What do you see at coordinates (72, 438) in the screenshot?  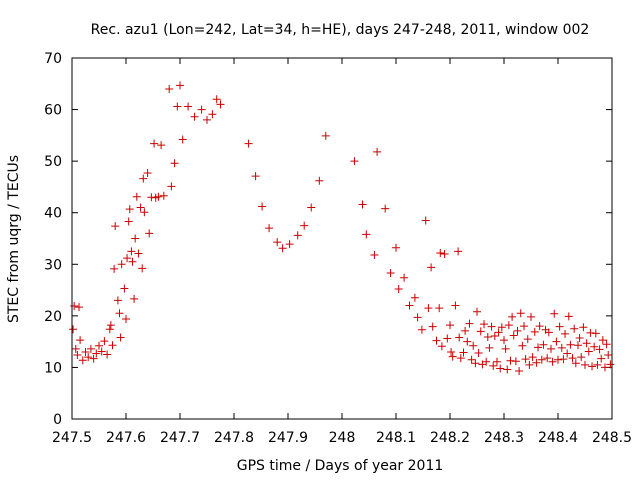 I see `x-tick-label: 247.5` at bounding box center [72, 438].